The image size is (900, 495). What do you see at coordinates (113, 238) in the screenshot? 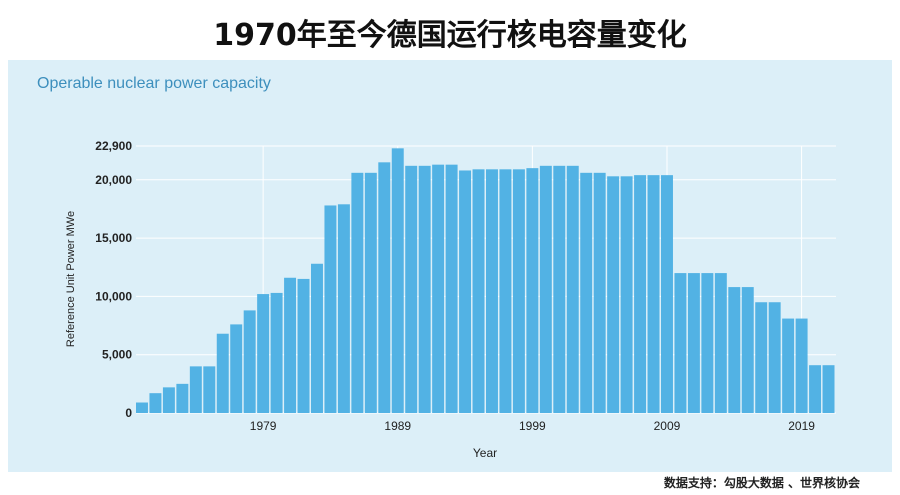
I see `y-tick-label: 15,000` at bounding box center [113, 238].